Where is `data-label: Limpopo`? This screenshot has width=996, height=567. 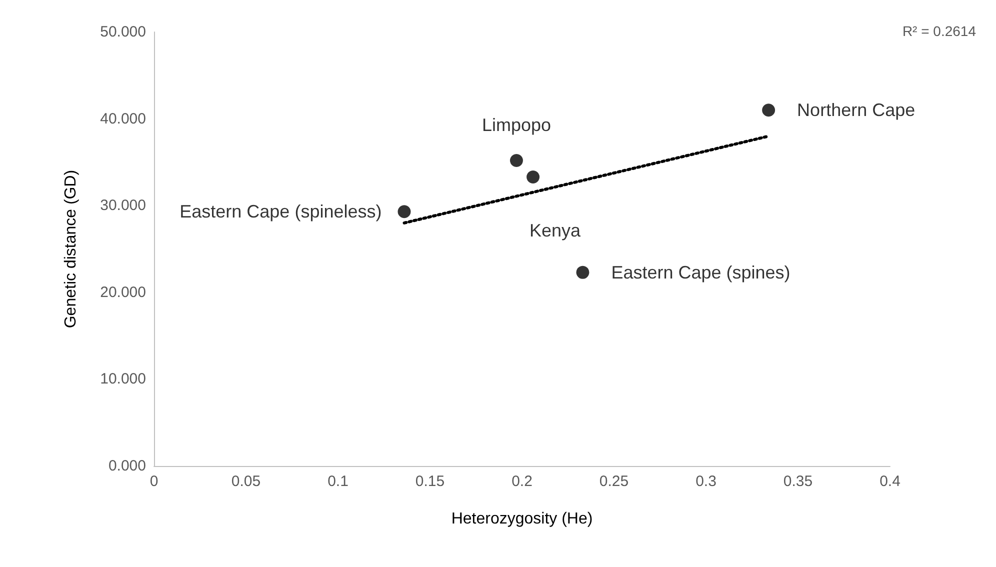 data-label: Limpopo is located at coordinates (517, 124).